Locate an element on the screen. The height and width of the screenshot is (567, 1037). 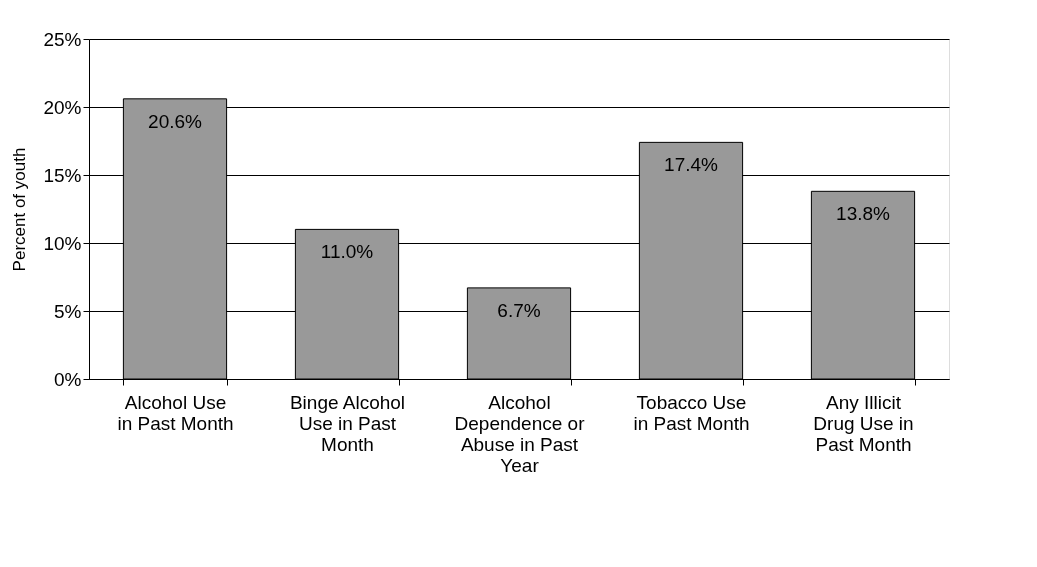
x-tick-label: Binge Alcohol Use in Past Month is located at coordinates (347, 423).